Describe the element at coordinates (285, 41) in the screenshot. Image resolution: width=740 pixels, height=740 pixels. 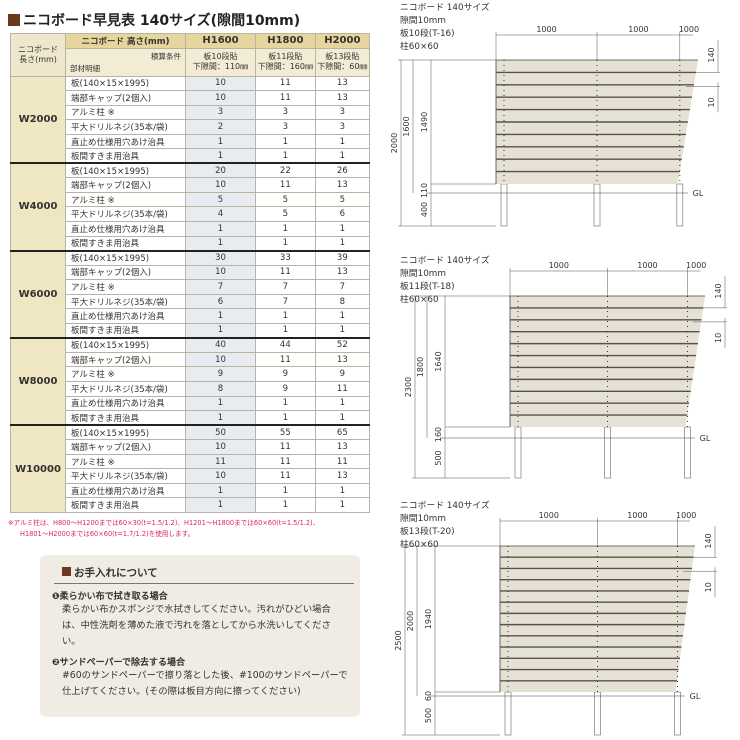
I see `col-h1800: H1800` at that location.